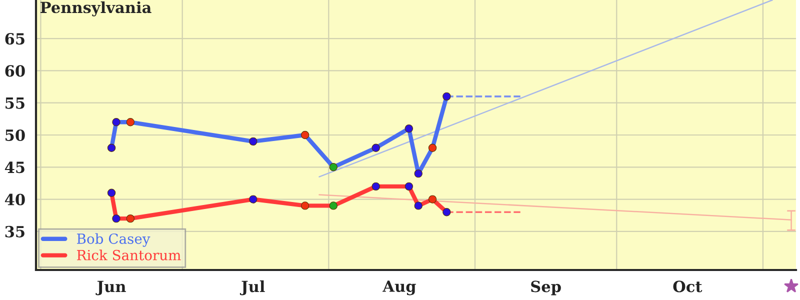 This screenshot has width=800, height=300. What do you see at coordinates (96, 8) in the screenshot?
I see `chart-title: Pennsylvania` at bounding box center [96, 8].